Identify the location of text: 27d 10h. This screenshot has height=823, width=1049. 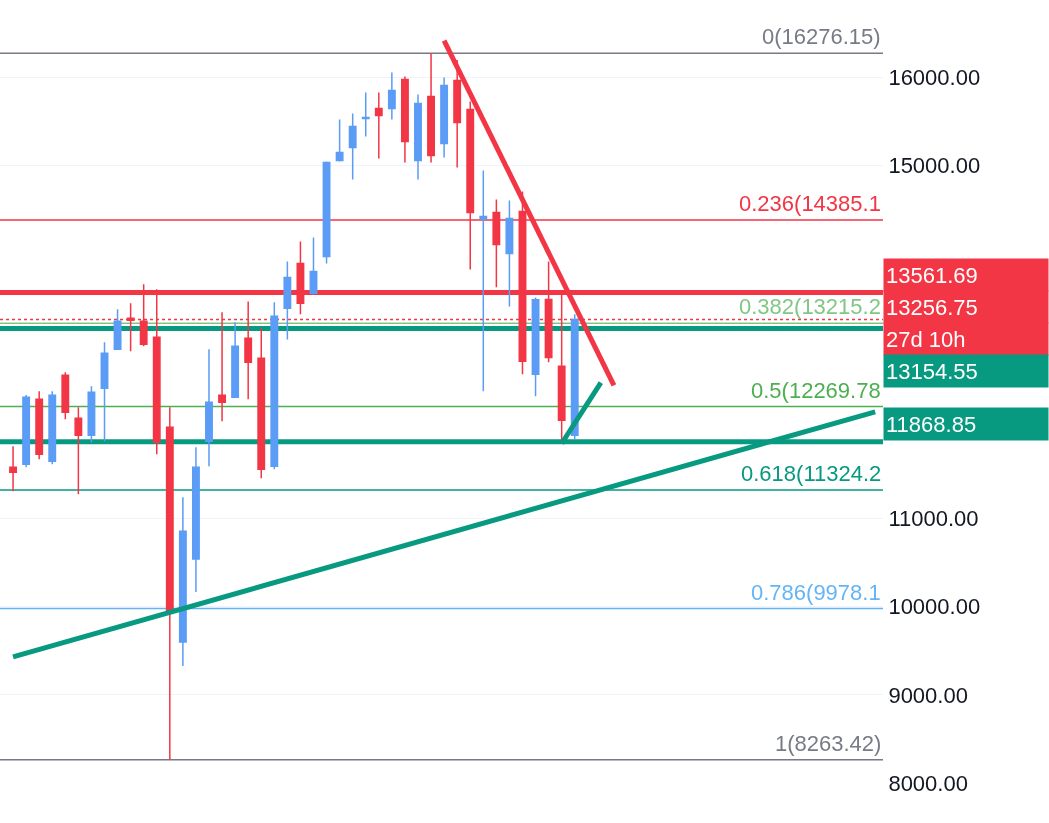
(926, 339).